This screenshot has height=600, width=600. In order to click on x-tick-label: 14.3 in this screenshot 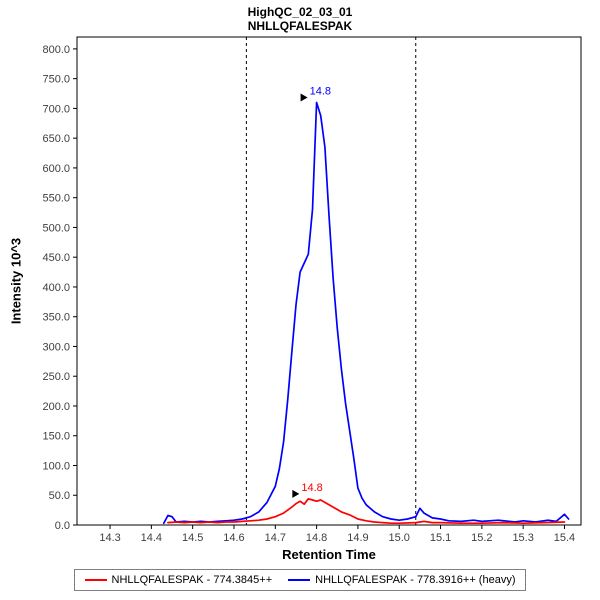, I will do `click(109, 538)`.